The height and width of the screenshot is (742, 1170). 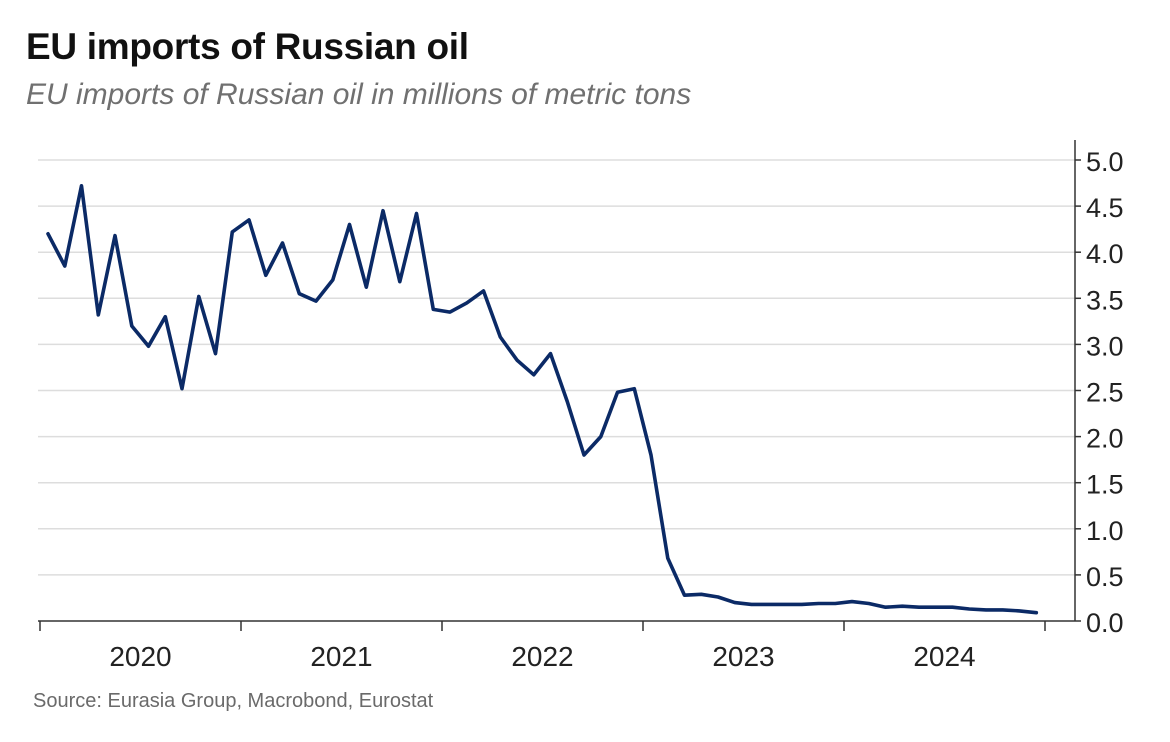 I want to click on y-tick-label: 3.5, so click(x=1105, y=300).